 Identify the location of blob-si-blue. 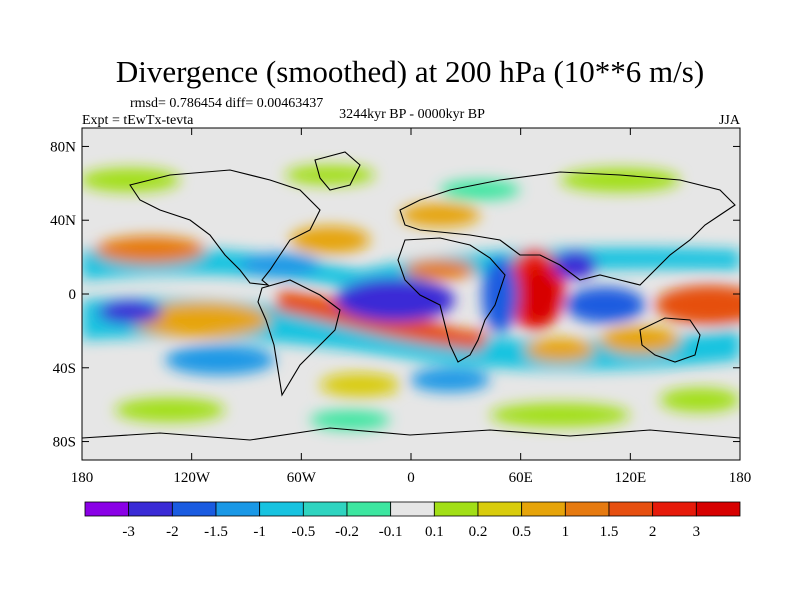
(605, 305).